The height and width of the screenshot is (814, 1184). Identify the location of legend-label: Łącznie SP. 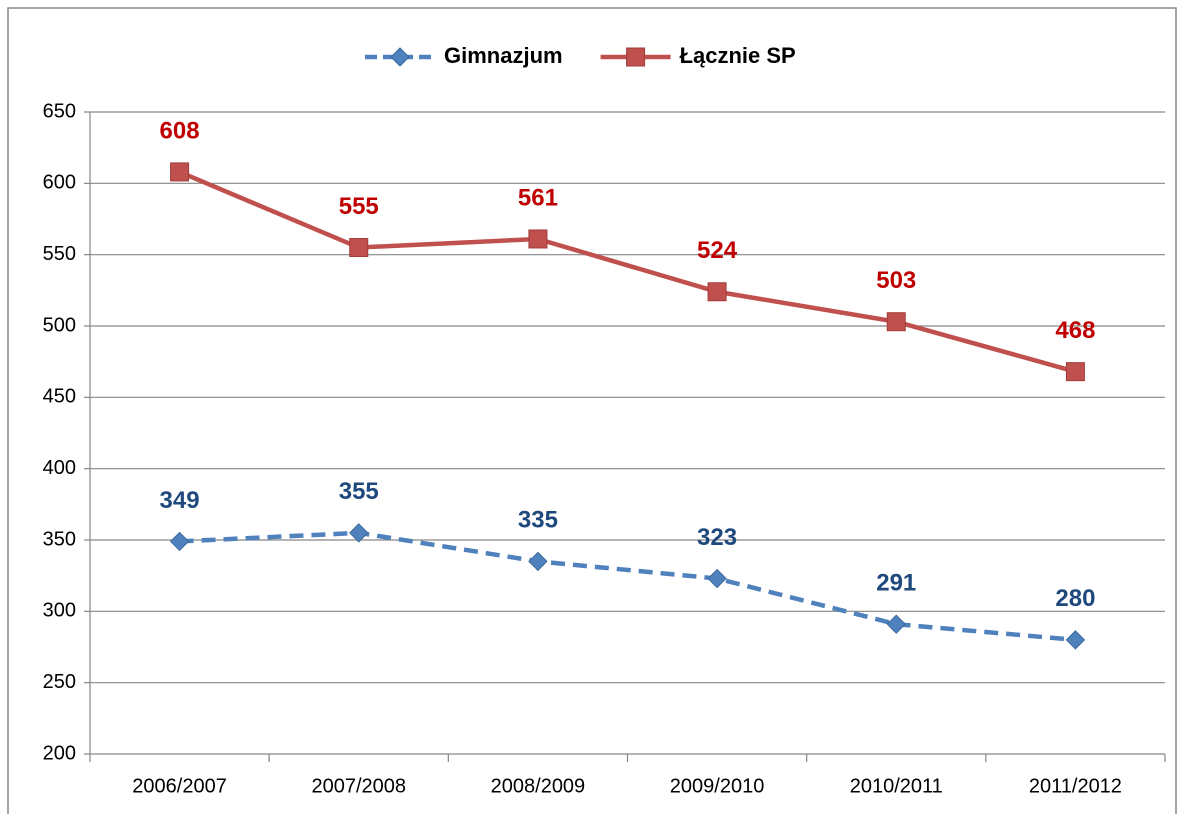
(738, 55).